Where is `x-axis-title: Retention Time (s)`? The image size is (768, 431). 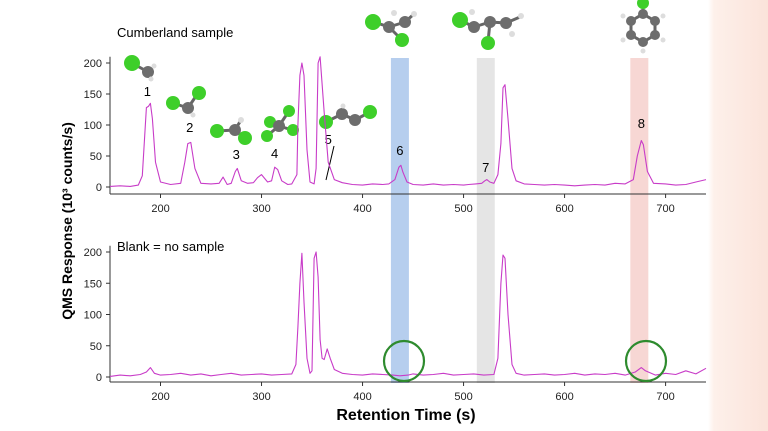
x-axis-title: Retention Time (s) is located at coordinates (405, 415).